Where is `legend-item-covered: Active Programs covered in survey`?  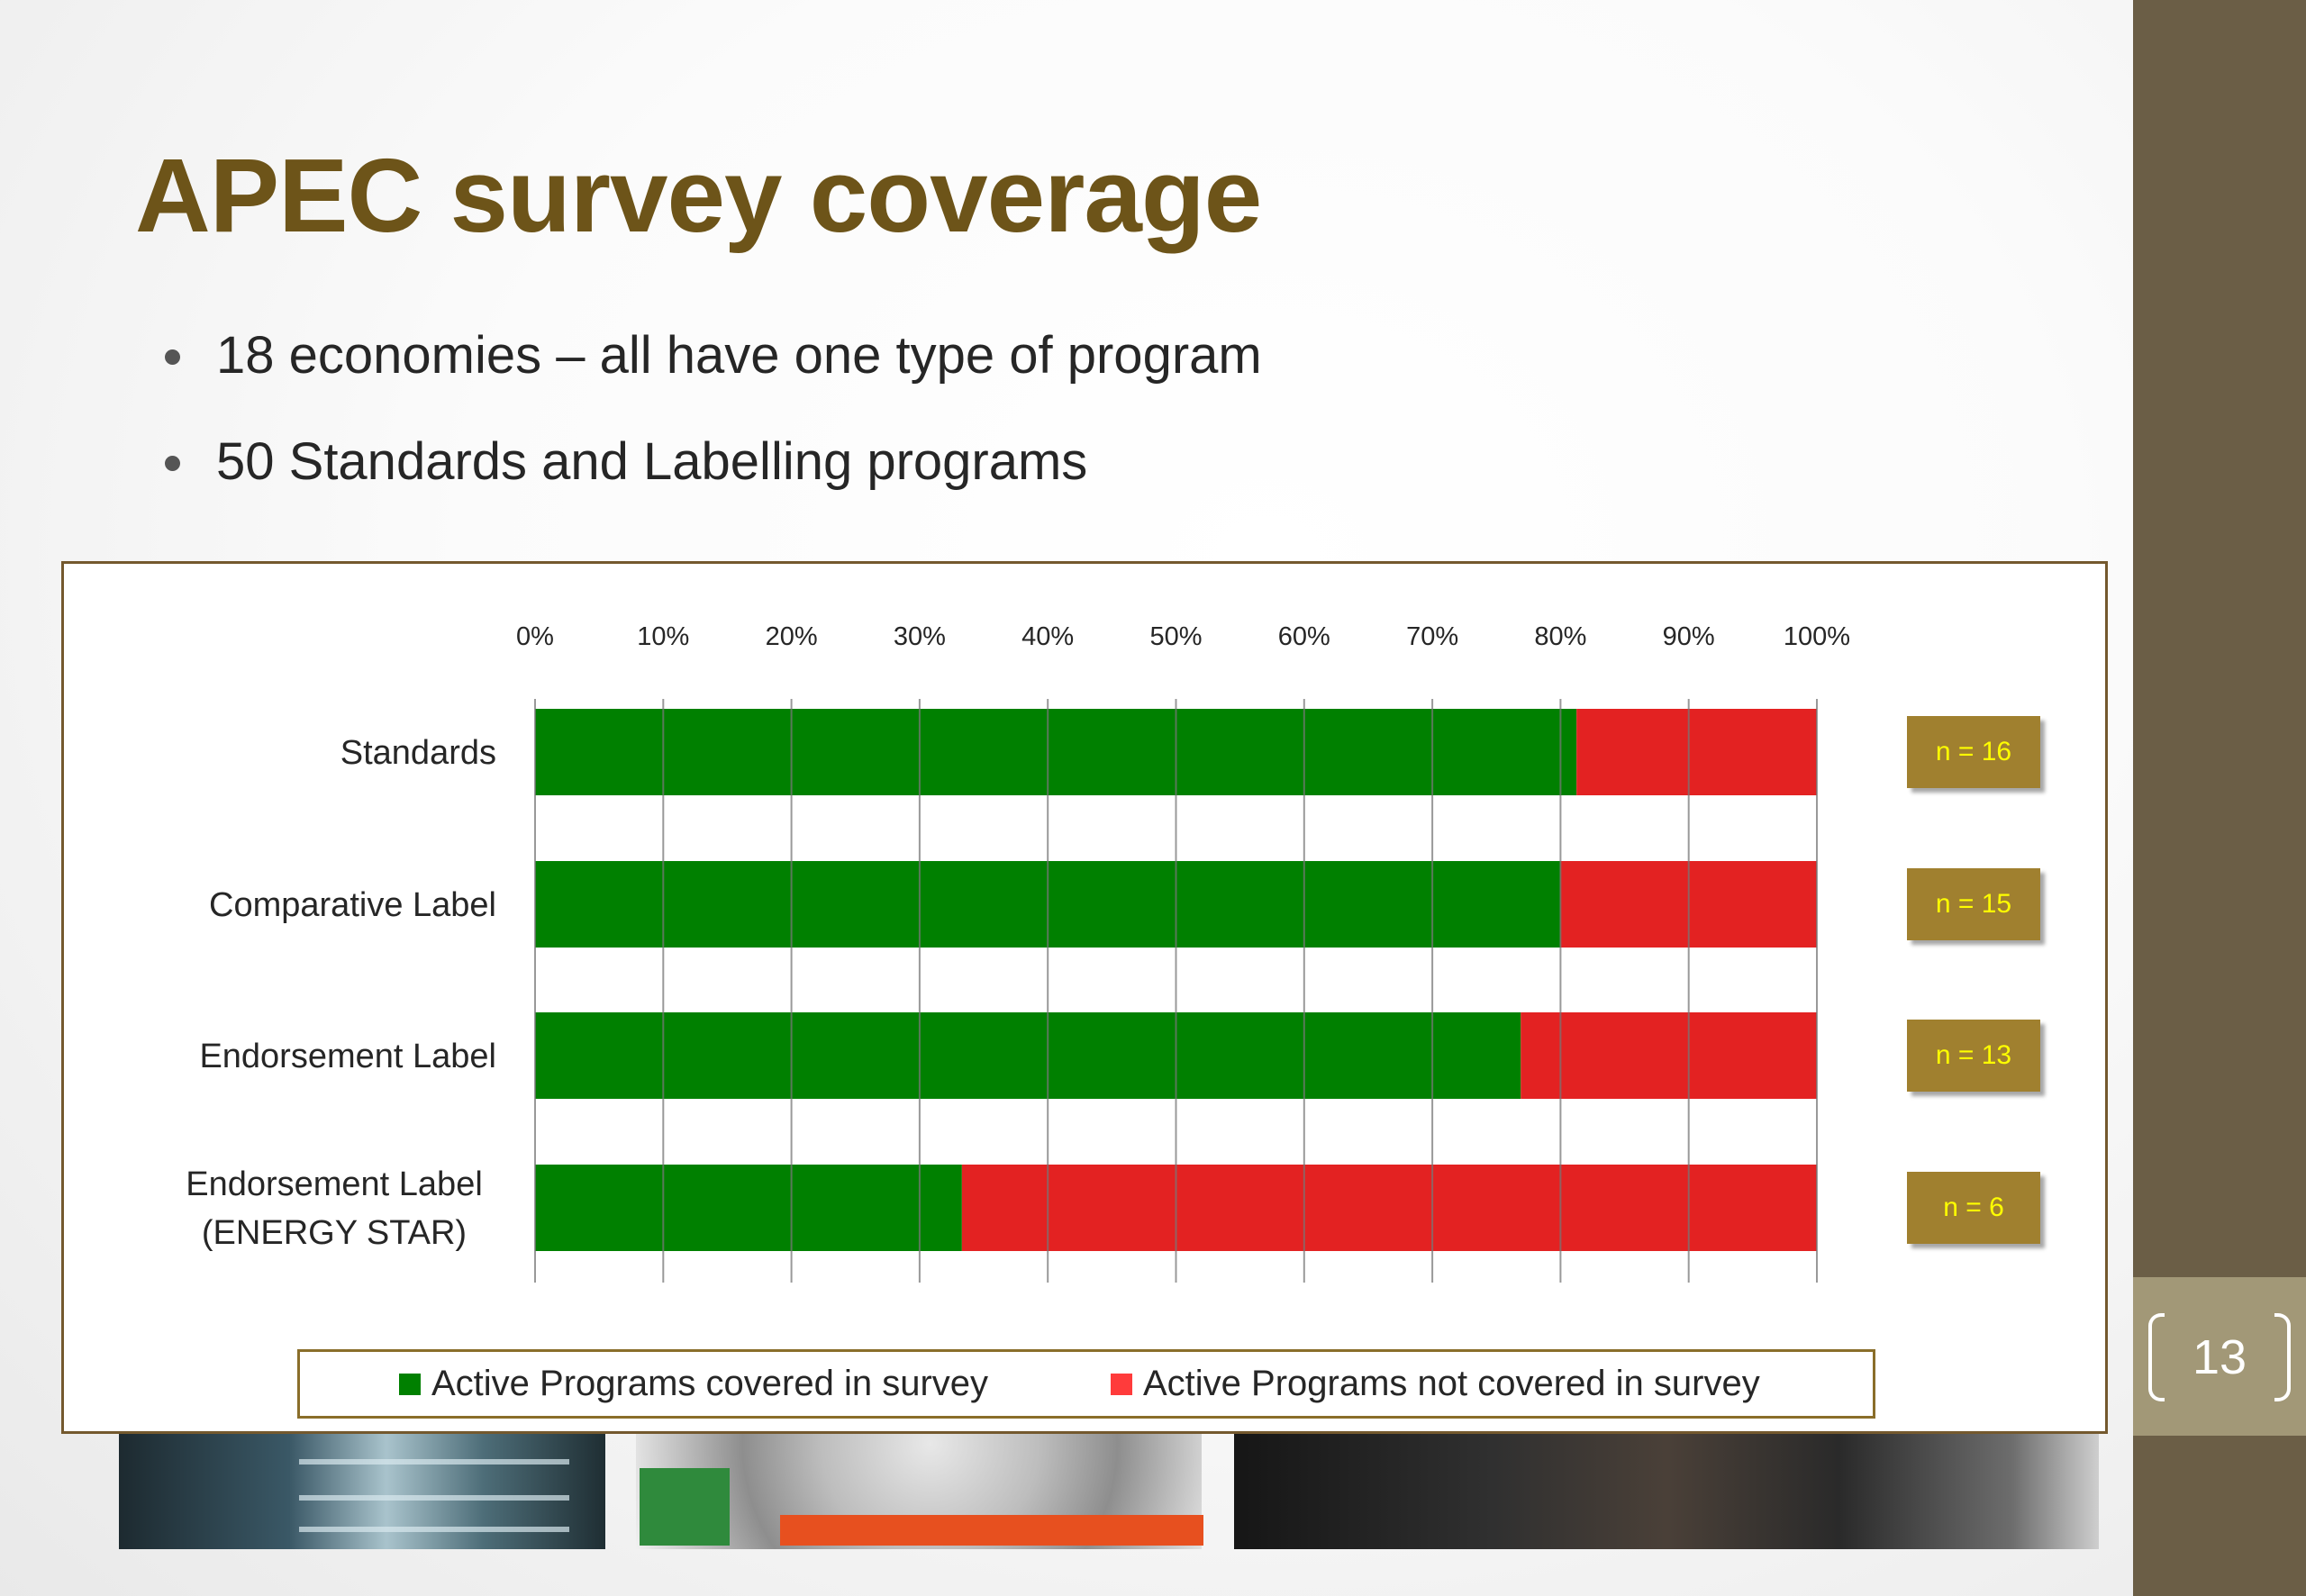 legend-item-covered: Active Programs covered in survey is located at coordinates (693, 1384).